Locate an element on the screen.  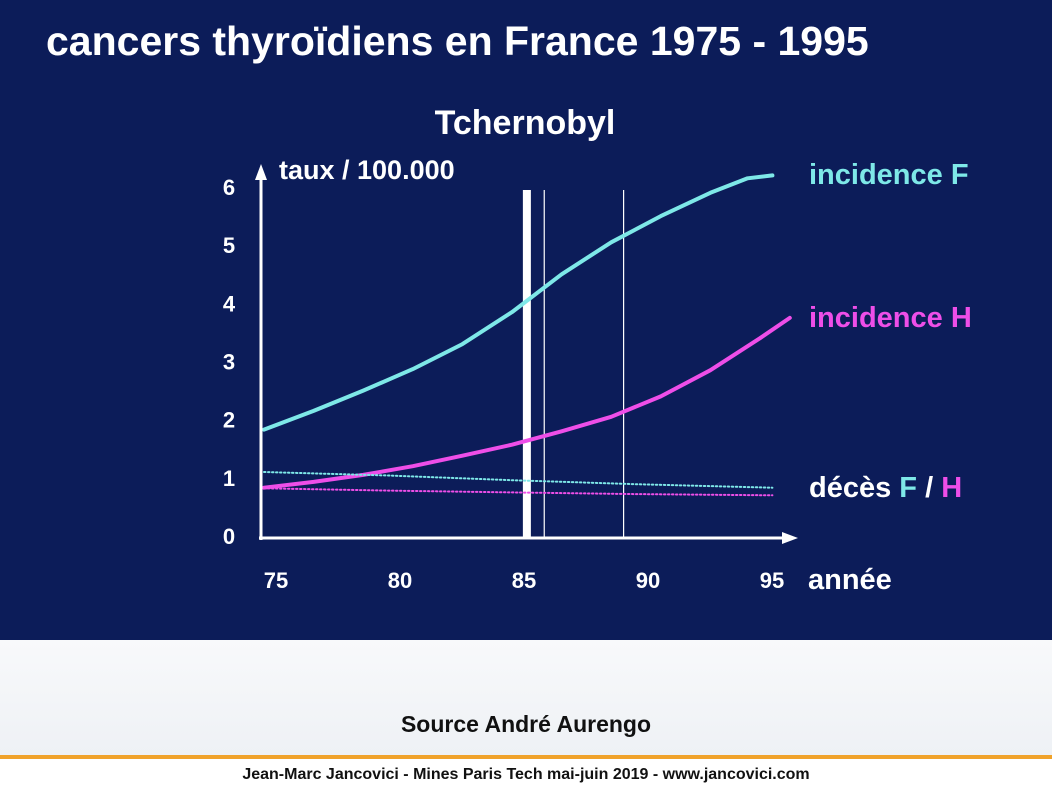
event-lines is located at coordinates (573, 363).